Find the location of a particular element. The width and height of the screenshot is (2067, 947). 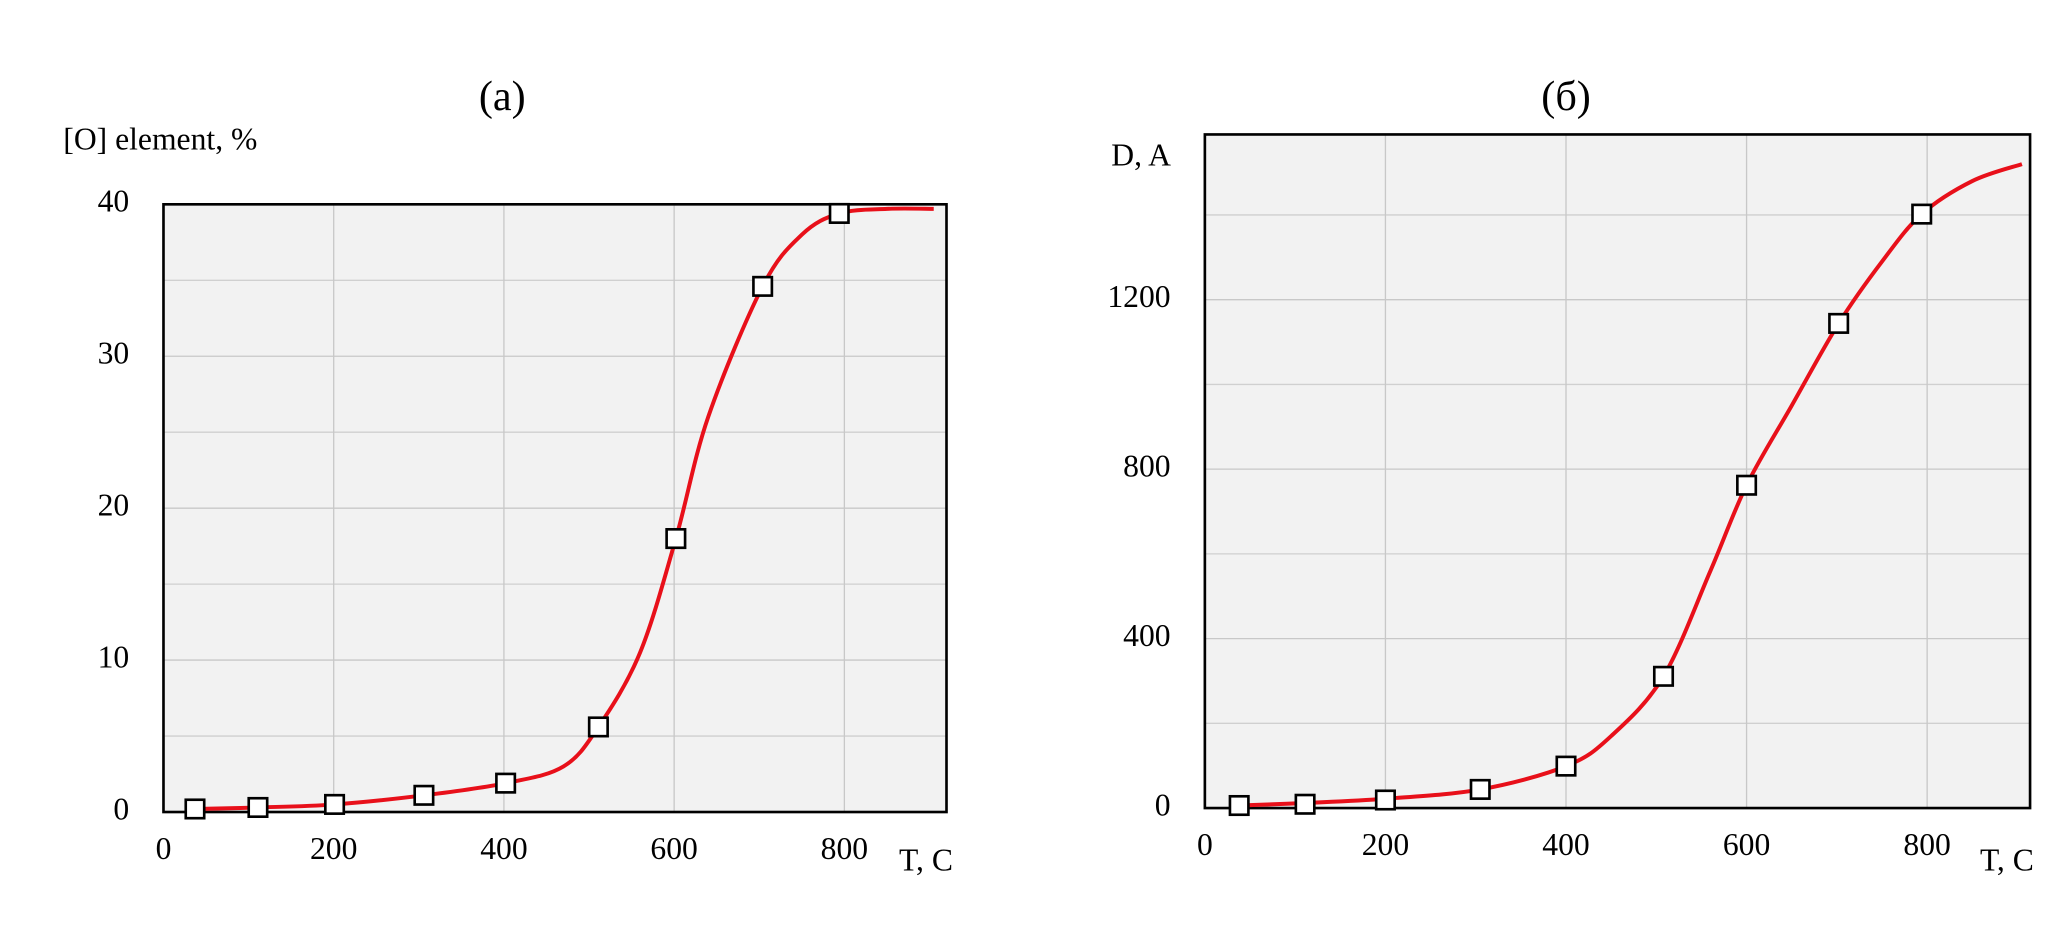

y-tick-label: 20 is located at coordinates (114, 504).